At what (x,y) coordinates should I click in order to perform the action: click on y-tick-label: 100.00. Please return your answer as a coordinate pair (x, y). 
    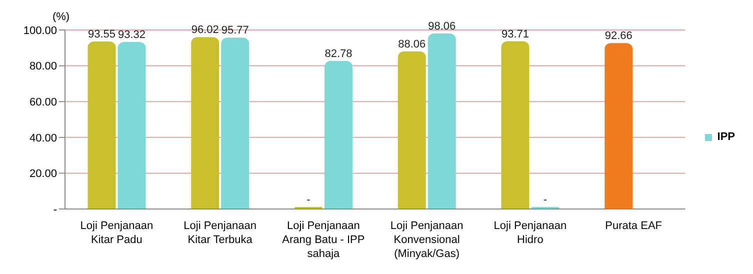
    Looking at the image, I should click on (40, 30).